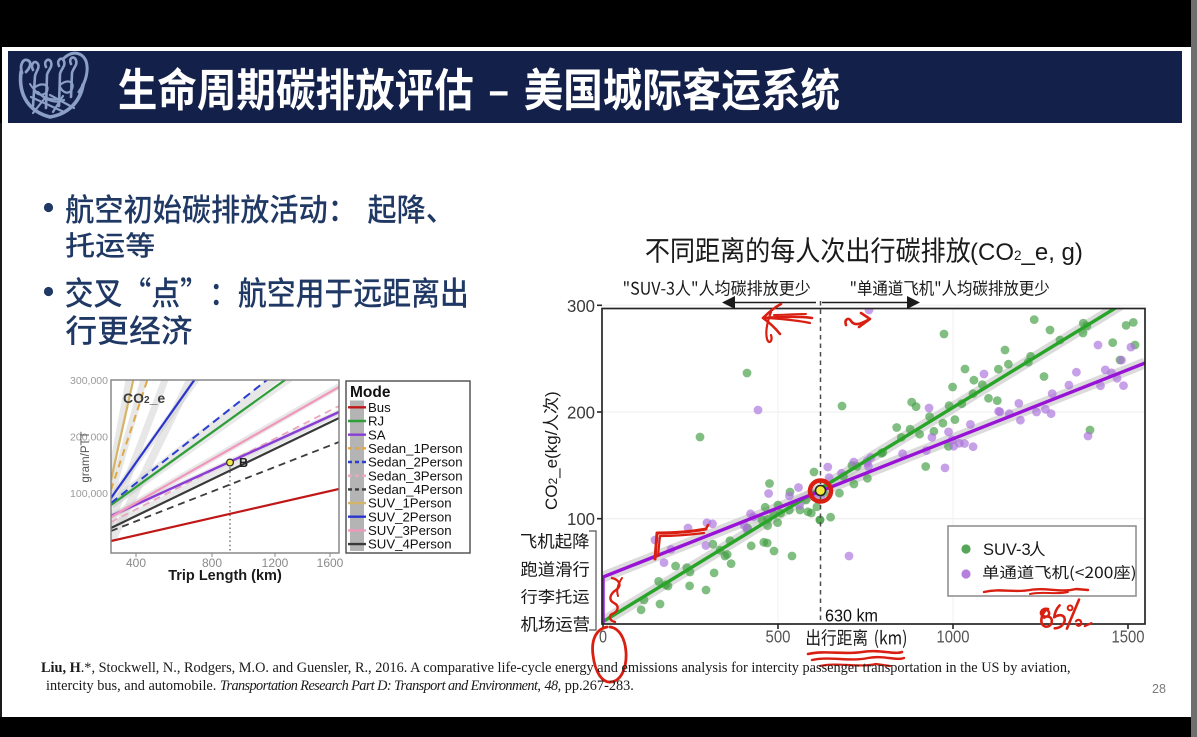 Image resolution: width=1197 pixels, height=737 pixels. What do you see at coordinates (1026, 252) in the screenshot?
I see `svg-text: (CO2_e, g)` at bounding box center [1026, 252].